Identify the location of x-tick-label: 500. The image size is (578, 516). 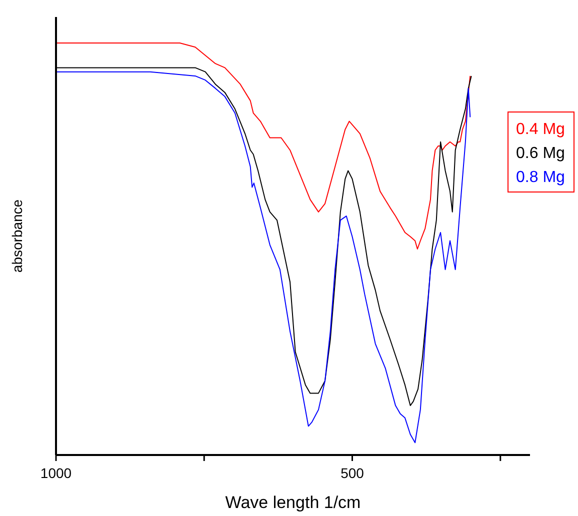
(352, 473).